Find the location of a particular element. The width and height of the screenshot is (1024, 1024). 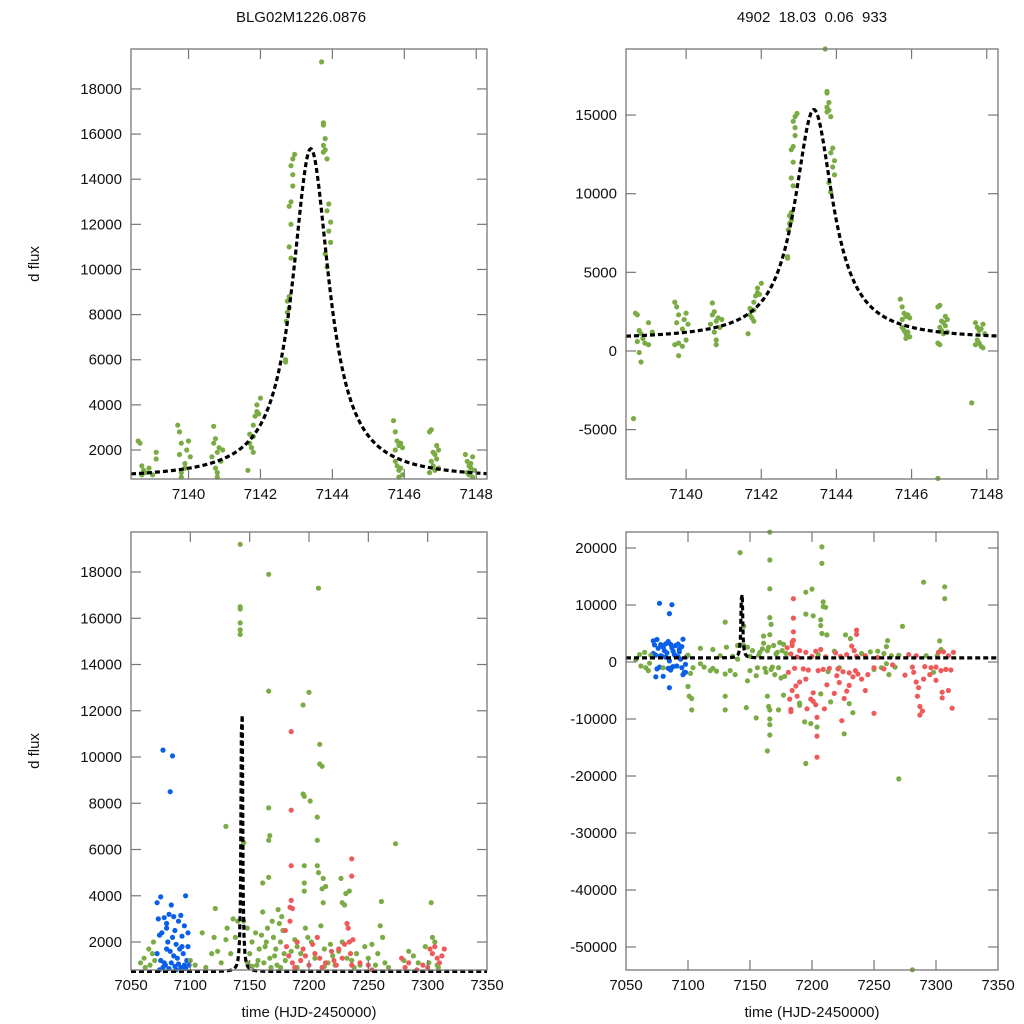

y-tick-label: 12000 is located at coordinates (101, 711).